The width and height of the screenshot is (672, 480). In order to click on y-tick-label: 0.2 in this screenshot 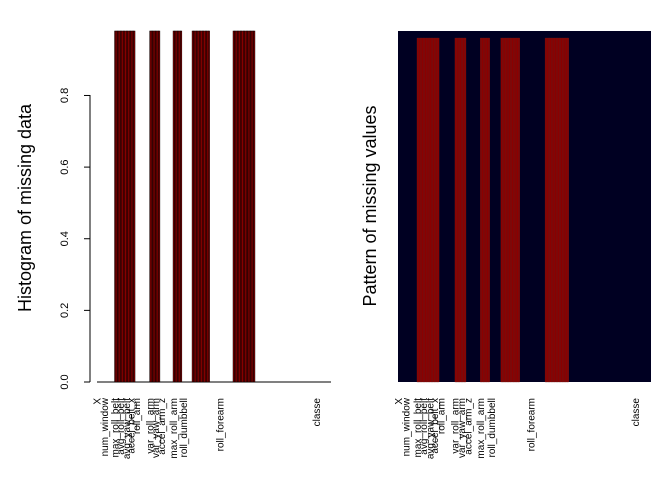, I will do `click(65, 310)`.